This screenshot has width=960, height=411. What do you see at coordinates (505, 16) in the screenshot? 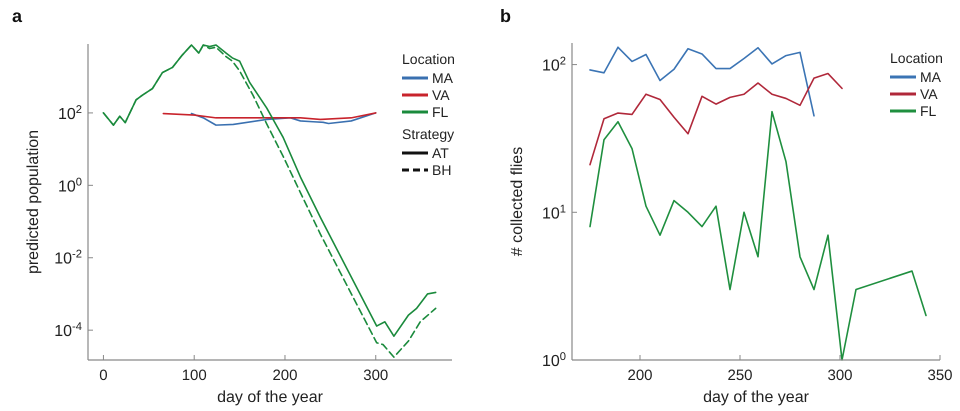
I see `chart-title: b` at bounding box center [505, 16].